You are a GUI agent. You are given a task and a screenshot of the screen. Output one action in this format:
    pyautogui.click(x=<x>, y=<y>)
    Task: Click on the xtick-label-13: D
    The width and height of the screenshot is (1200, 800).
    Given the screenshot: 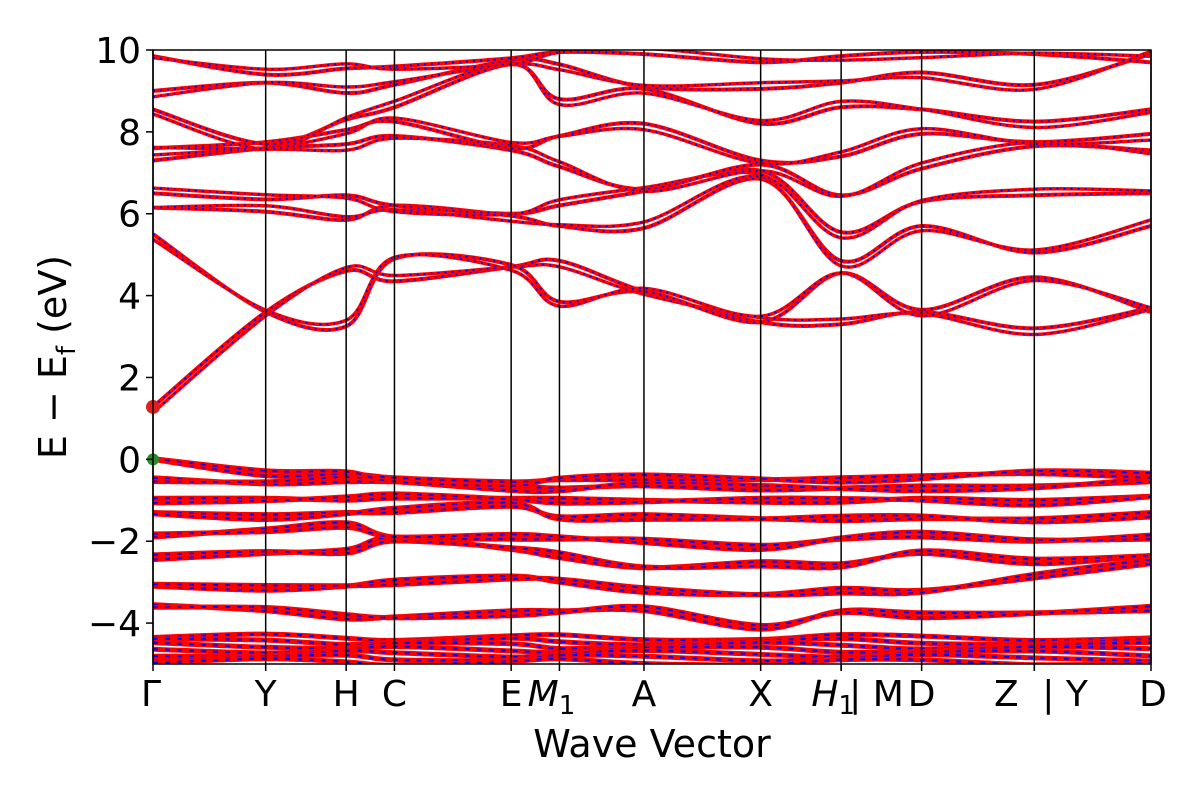 What is the action you would take?
    pyautogui.click(x=1153, y=694)
    